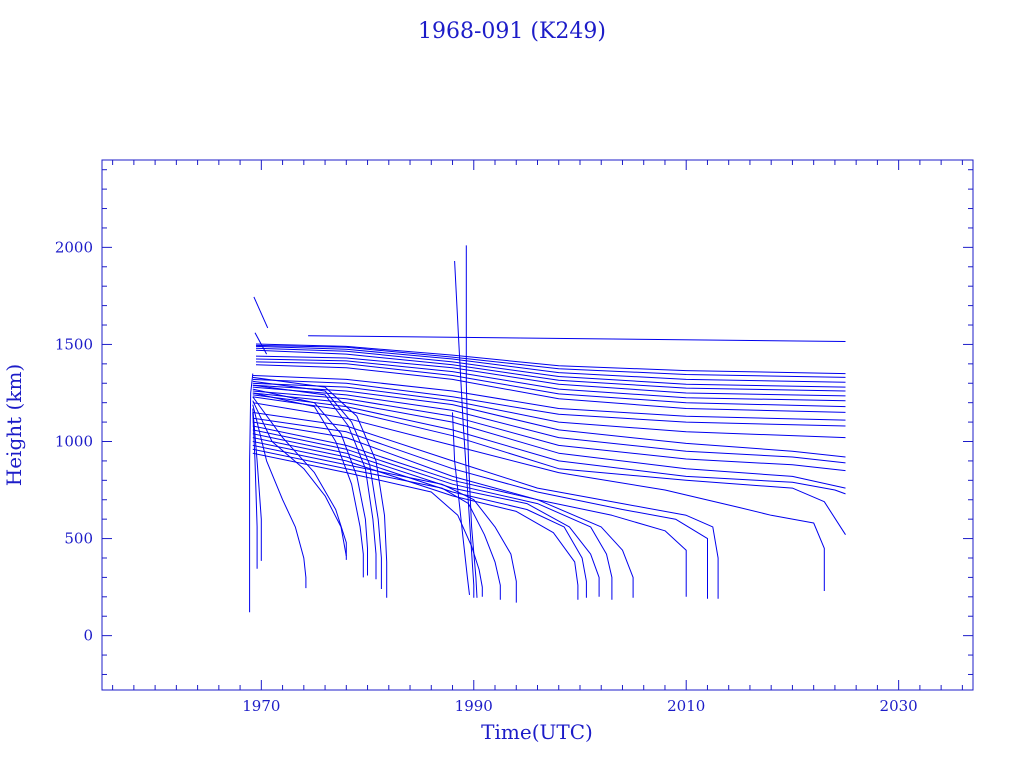 This screenshot has width=1024, height=773. Describe the element at coordinates (512, 31) in the screenshot. I see `chart-title: 1968-091 (K249)` at that location.